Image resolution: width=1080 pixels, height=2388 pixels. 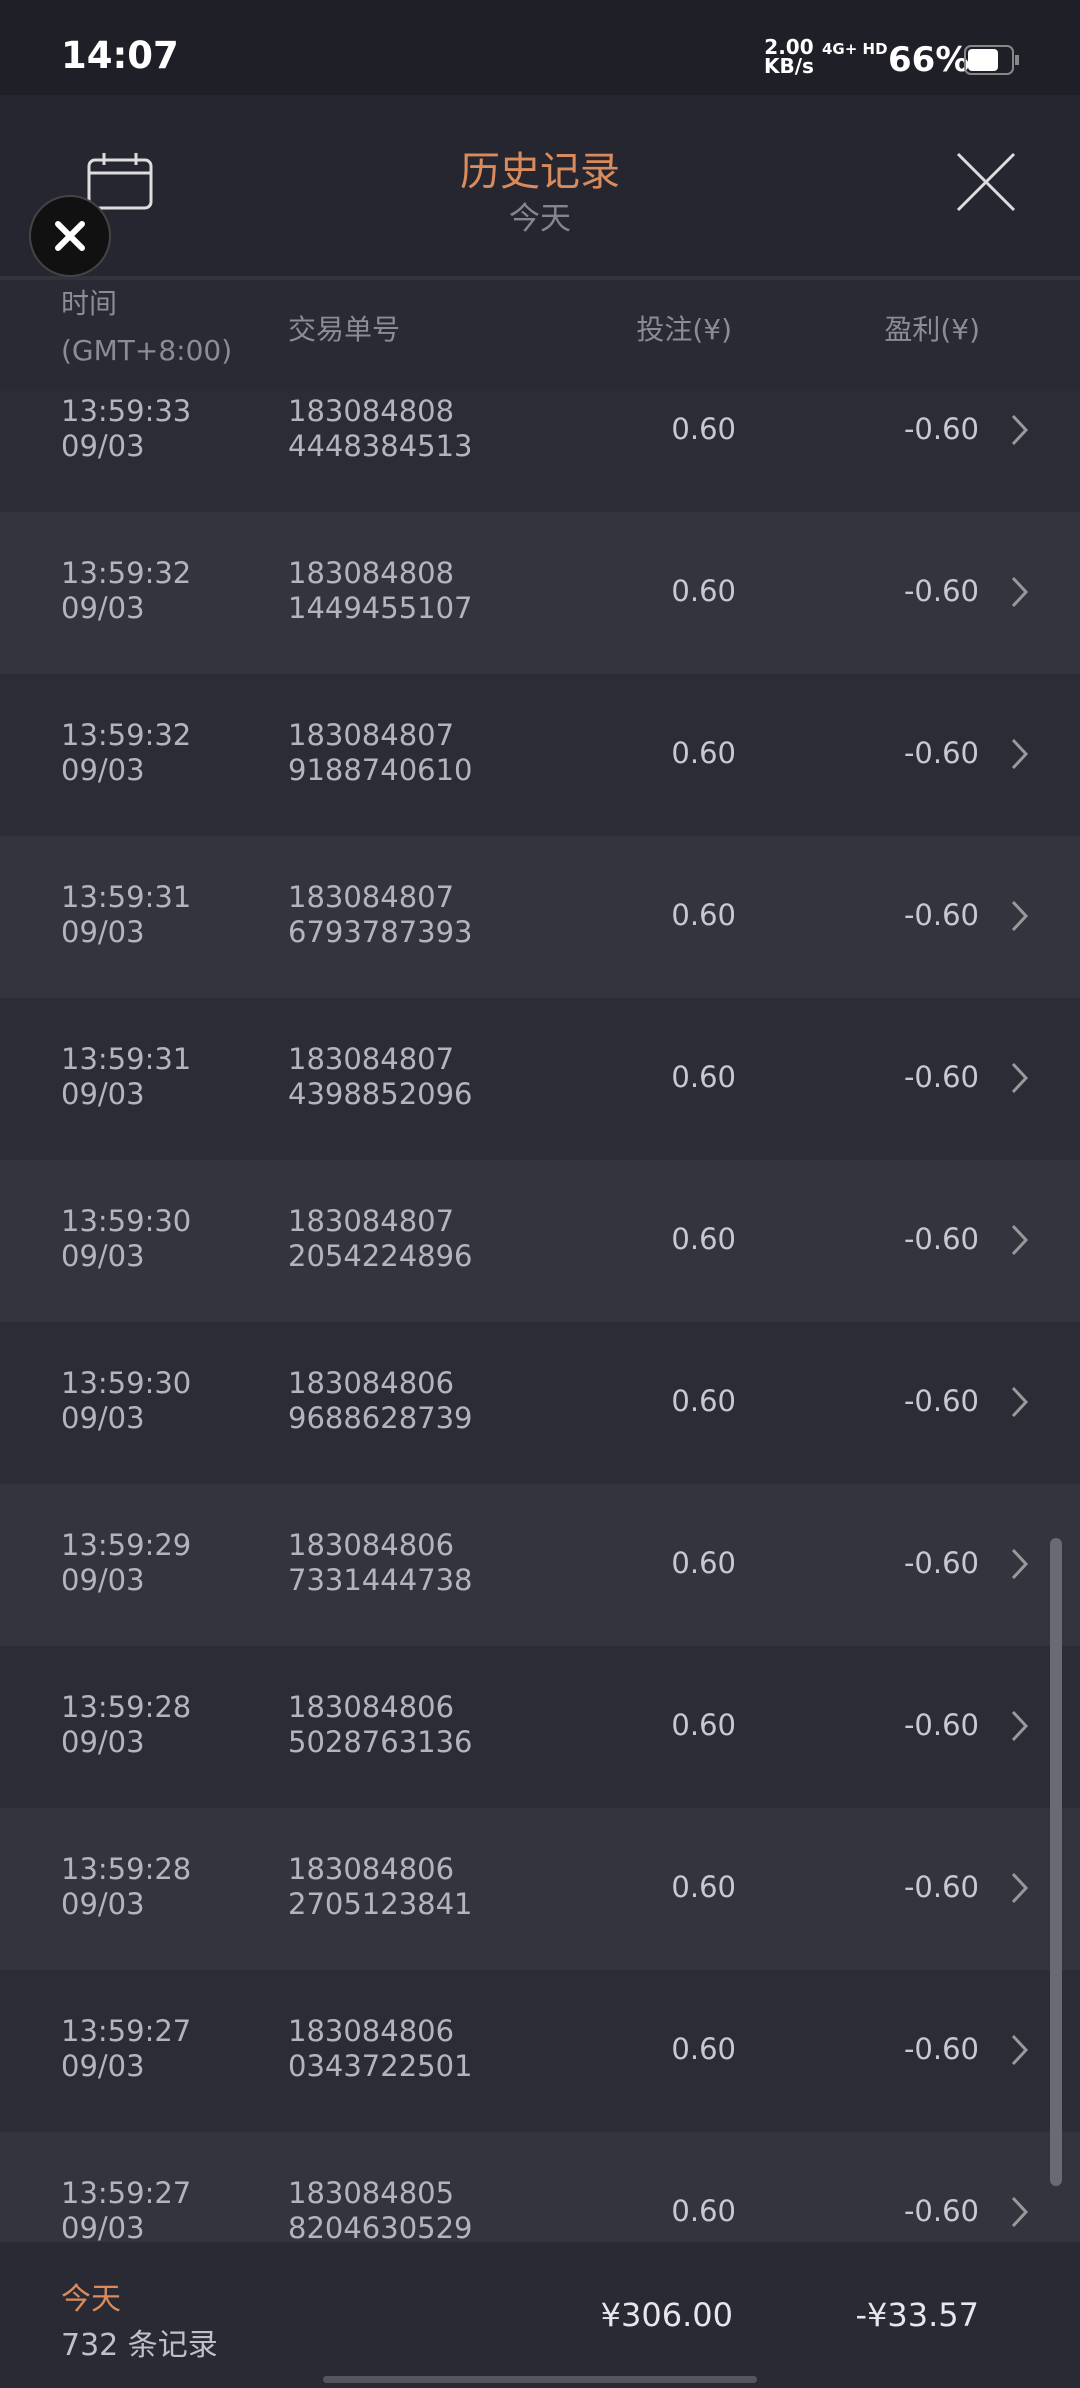 I want to click on row-time: 13:59:28, so click(x=126, y=1869).